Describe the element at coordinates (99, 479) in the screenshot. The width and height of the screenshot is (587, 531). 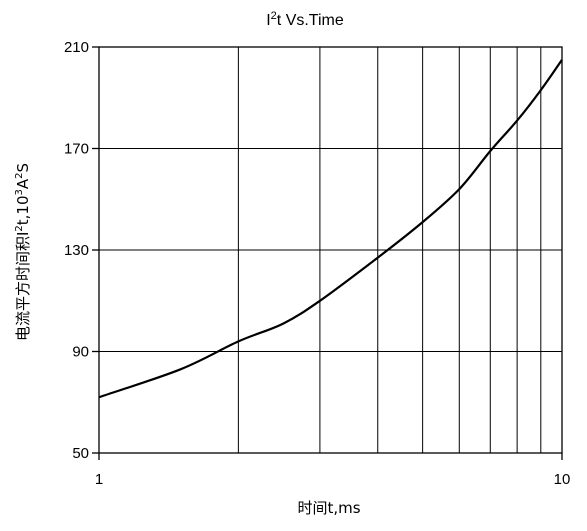
I see `x-tick-label: 1` at that location.